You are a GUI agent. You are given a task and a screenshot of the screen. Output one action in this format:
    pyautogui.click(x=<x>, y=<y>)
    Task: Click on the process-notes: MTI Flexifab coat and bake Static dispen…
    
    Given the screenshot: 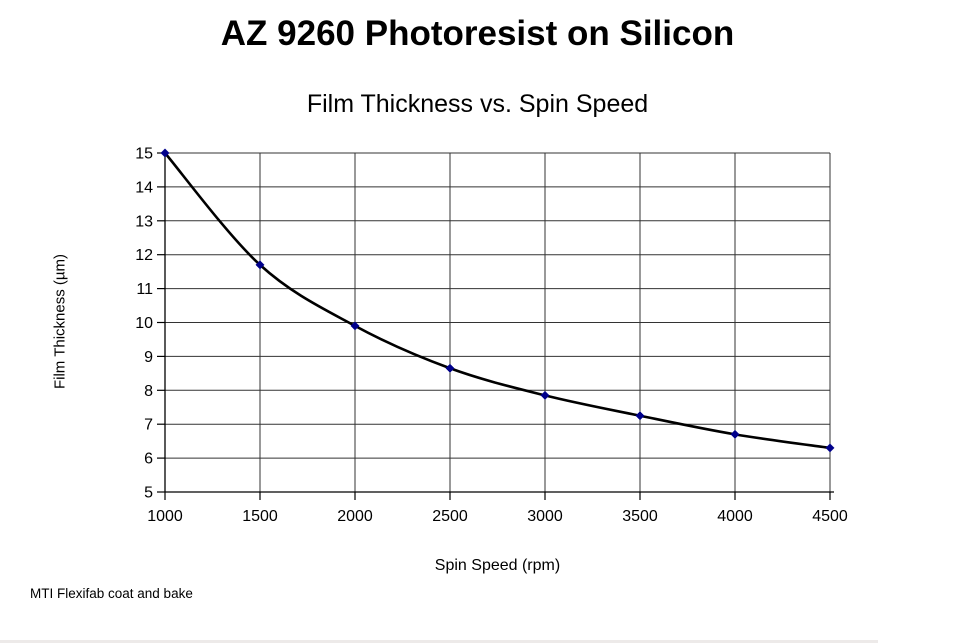 What is the action you would take?
    pyautogui.click(x=137, y=596)
    